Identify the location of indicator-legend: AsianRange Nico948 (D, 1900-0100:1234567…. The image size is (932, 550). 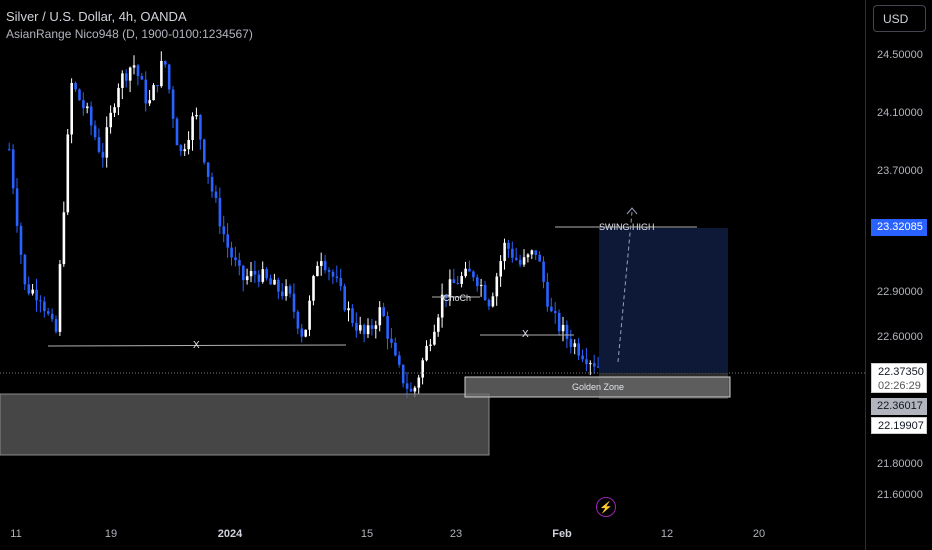
(129, 34).